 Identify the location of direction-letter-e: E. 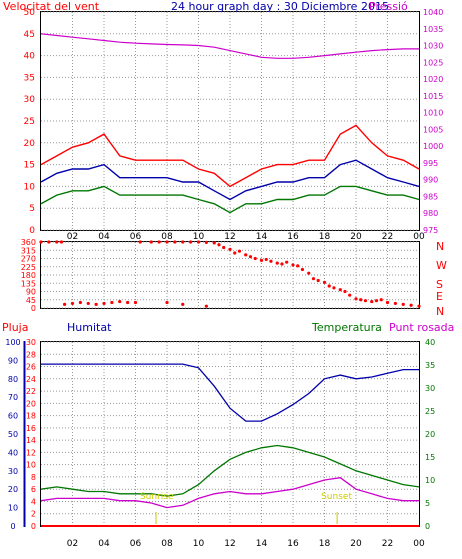
(439, 296).